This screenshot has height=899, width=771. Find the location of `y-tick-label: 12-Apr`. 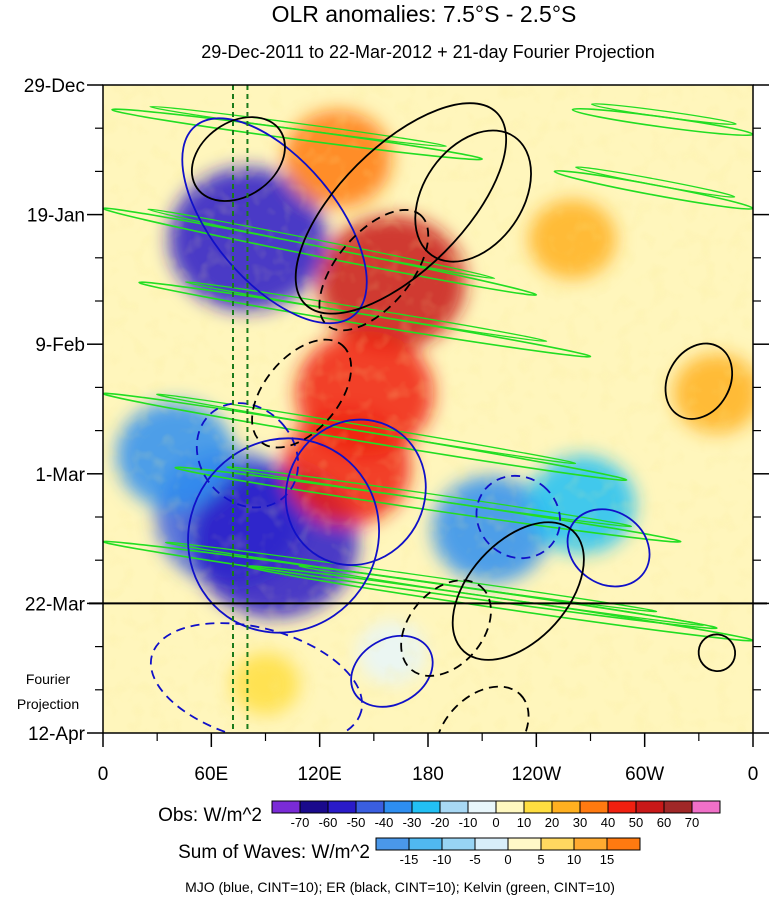

y-tick-label: 12-Apr is located at coordinates (57, 734).